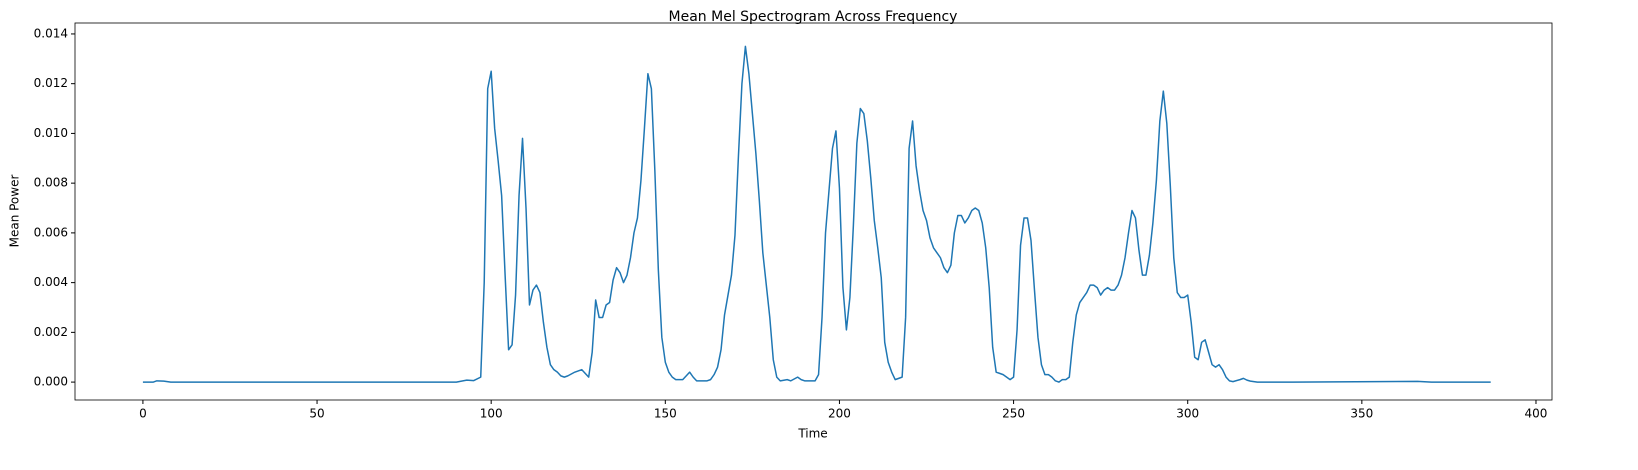 The width and height of the screenshot is (1638, 470). I want to click on x-axis-label: Time, so click(812, 434).